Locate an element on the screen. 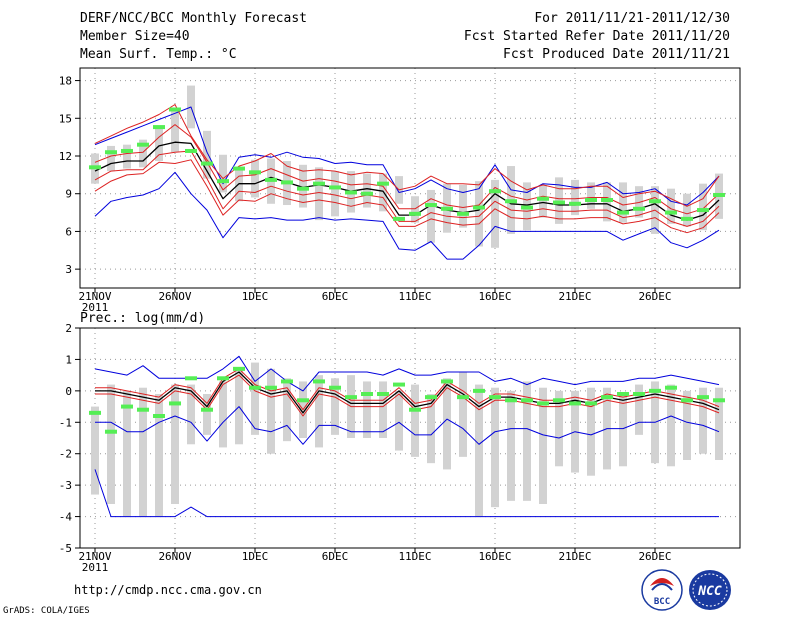 The width and height of the screenshot is (800, 618). prec-ytick-label: 0 is located at coordinates (68, 391).